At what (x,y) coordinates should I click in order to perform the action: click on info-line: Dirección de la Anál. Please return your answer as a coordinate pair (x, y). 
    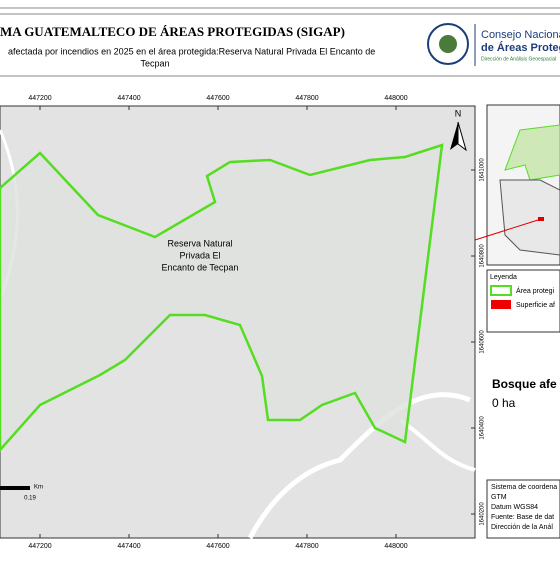
    Looking at the image, I should click on (522, 527).